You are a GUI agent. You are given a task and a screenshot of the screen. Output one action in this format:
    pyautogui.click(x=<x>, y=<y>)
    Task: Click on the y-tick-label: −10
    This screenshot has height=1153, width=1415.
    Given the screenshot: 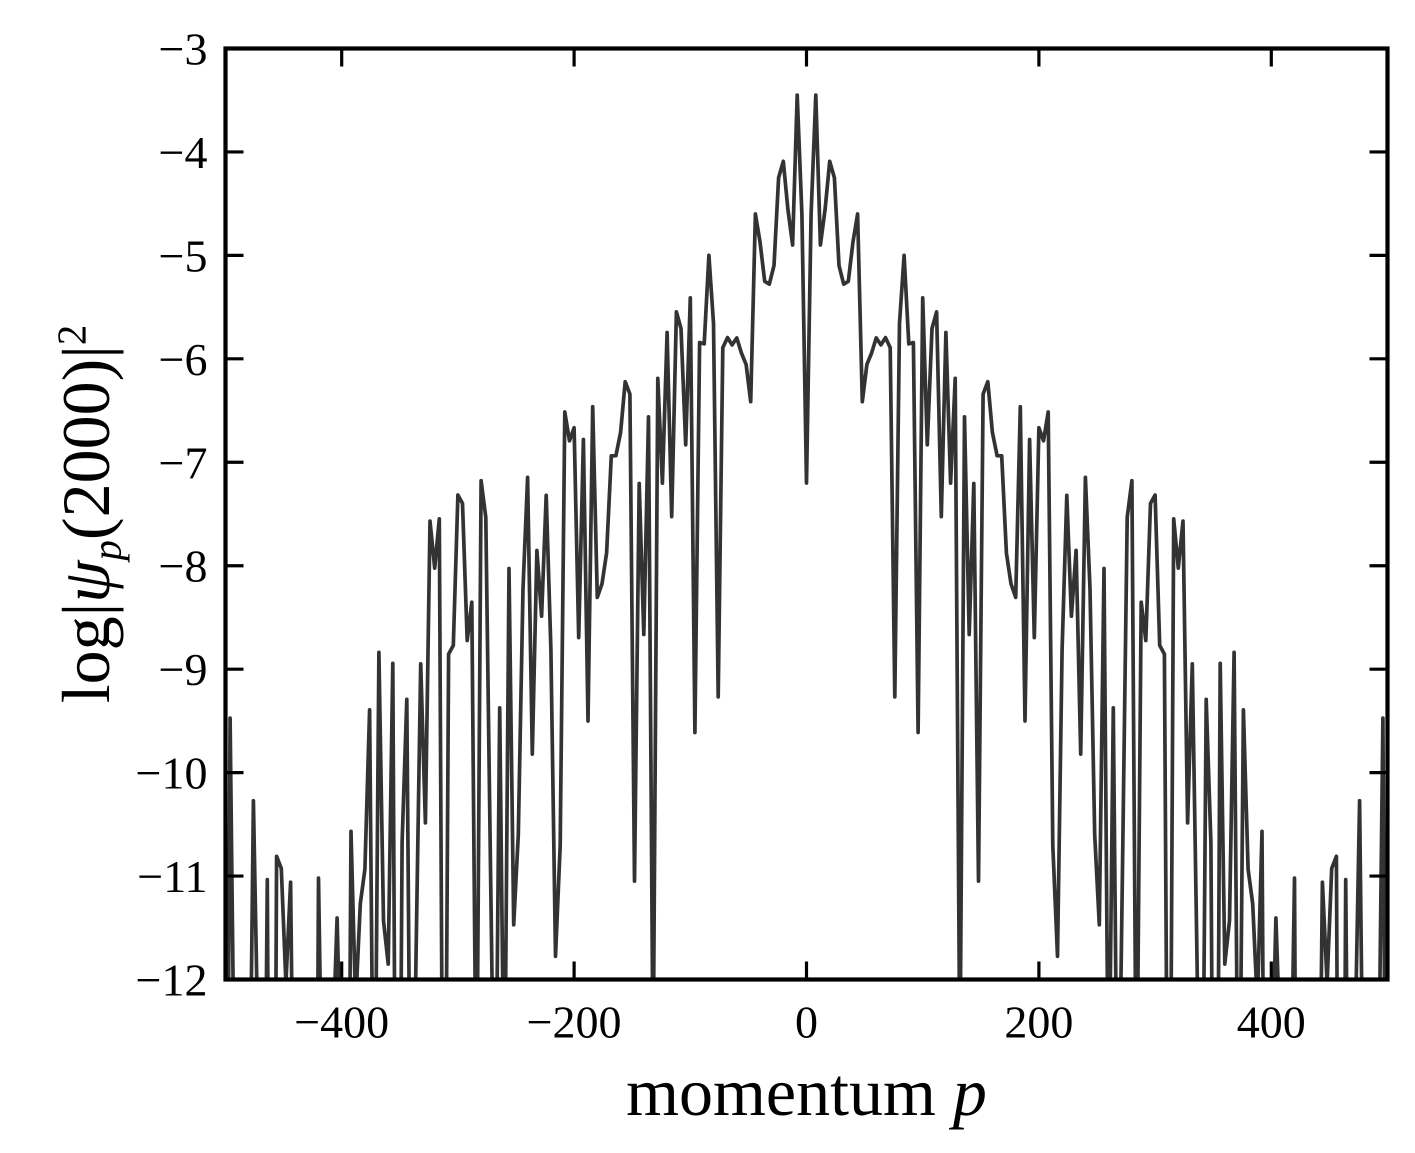 What is the action you would take?
    pyautogui.click(x=172, y=773)
    